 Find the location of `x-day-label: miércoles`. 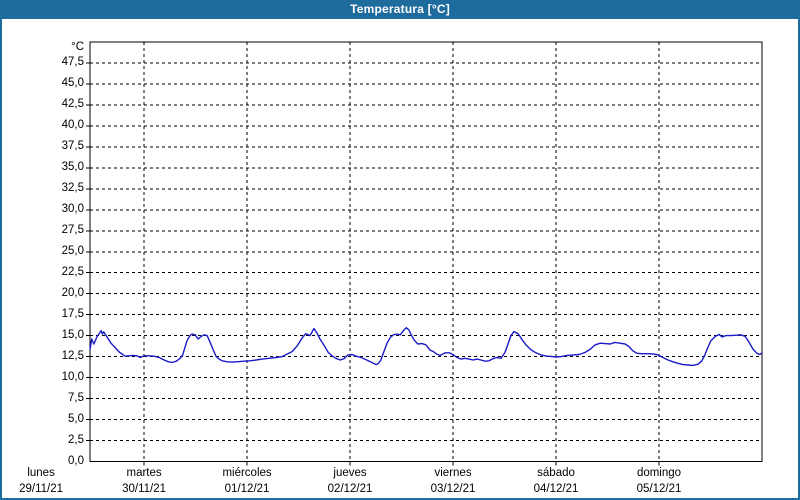

x-day-label: miércoles is located at coordinates (247, 473).